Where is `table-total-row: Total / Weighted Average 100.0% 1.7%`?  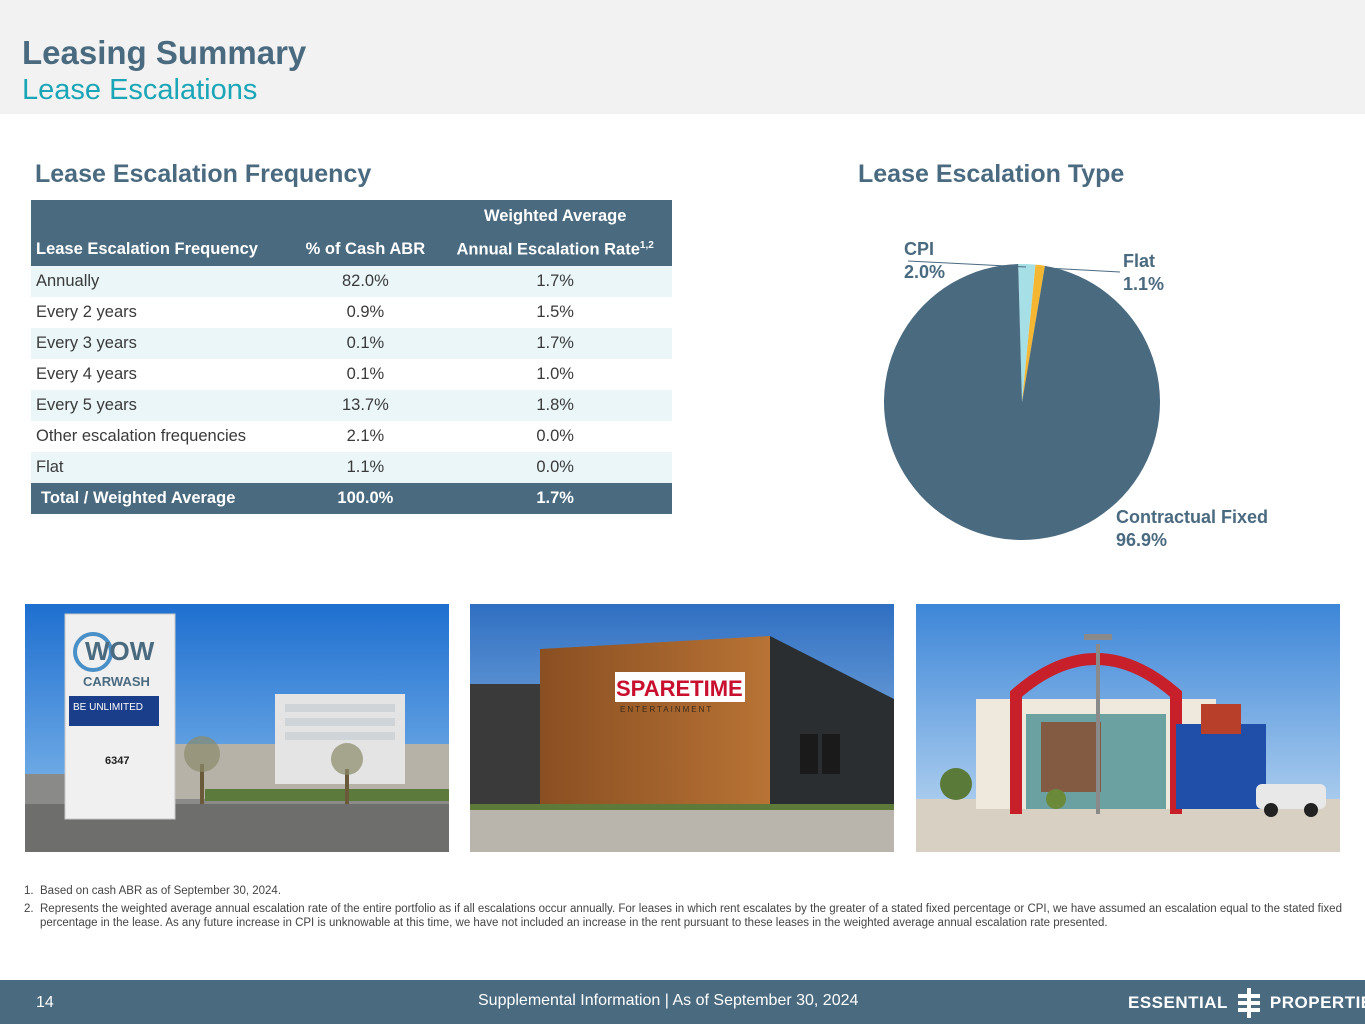 table-total-row: Total / Weighted Average 100.0% 1.7% is located at coordinates (351, 498).